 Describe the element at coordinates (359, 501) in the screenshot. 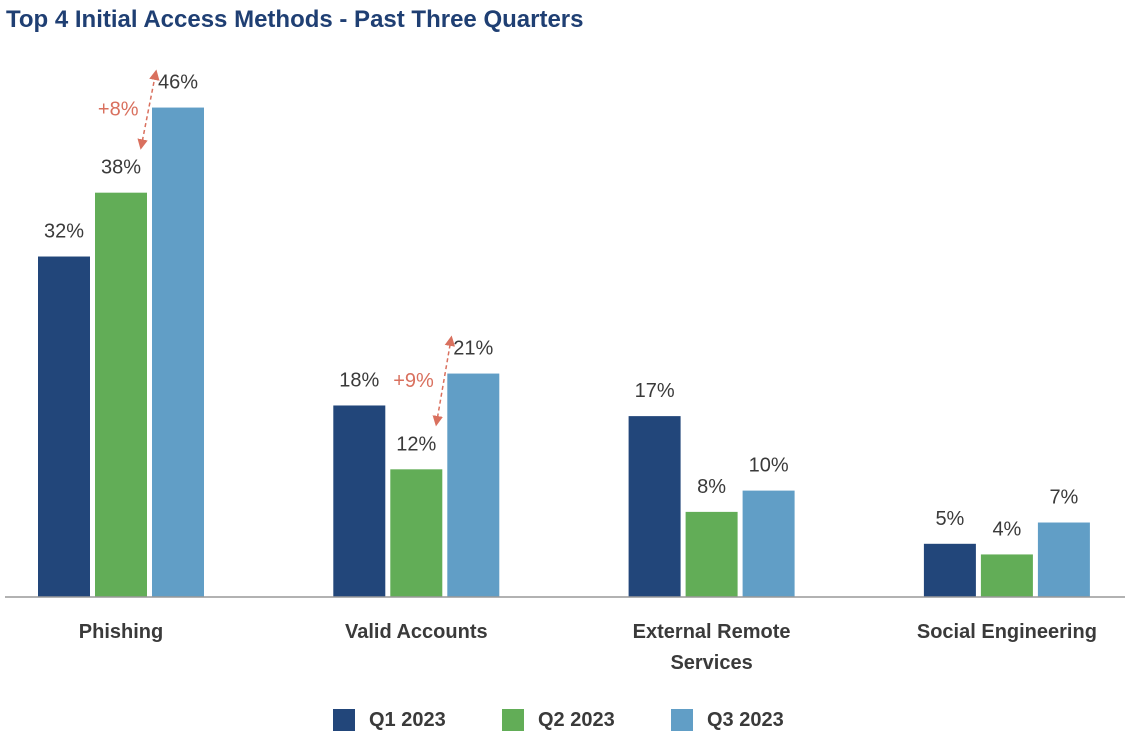

I see `bar-valid-accounts-q1-2023` at that location.